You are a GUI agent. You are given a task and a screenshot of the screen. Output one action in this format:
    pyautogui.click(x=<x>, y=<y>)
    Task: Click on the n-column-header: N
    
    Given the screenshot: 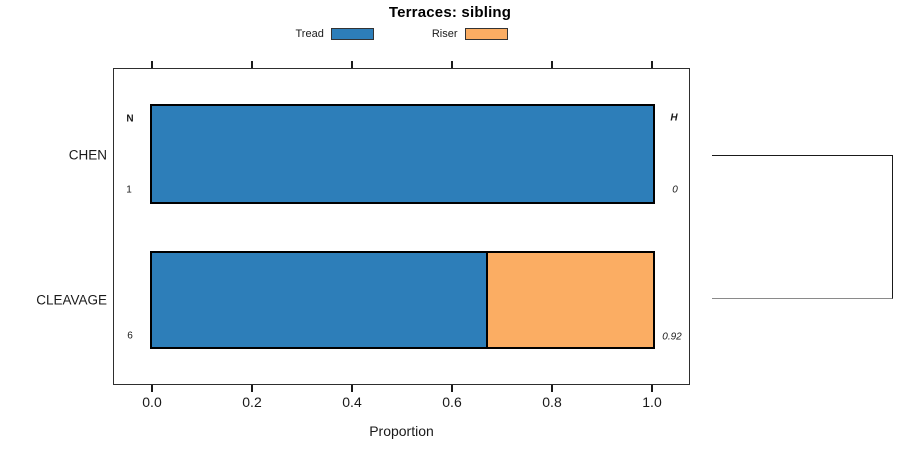 What is the action you would take?
    pyautogui.click(x=130, y=119)
    